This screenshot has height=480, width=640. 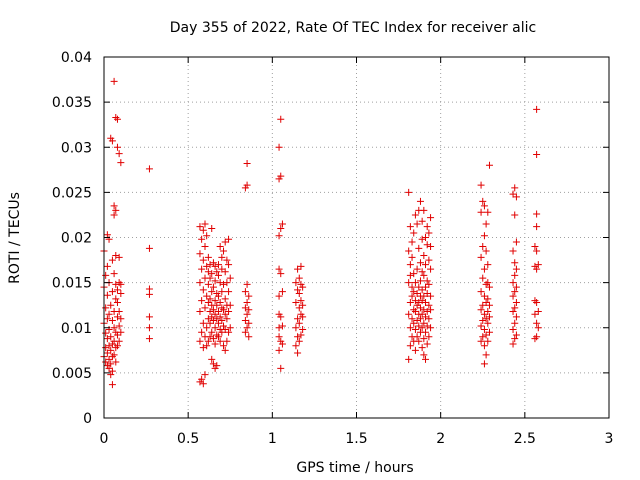 I want to click on y-tick-label: 0.03, so click(x=76, y=148).